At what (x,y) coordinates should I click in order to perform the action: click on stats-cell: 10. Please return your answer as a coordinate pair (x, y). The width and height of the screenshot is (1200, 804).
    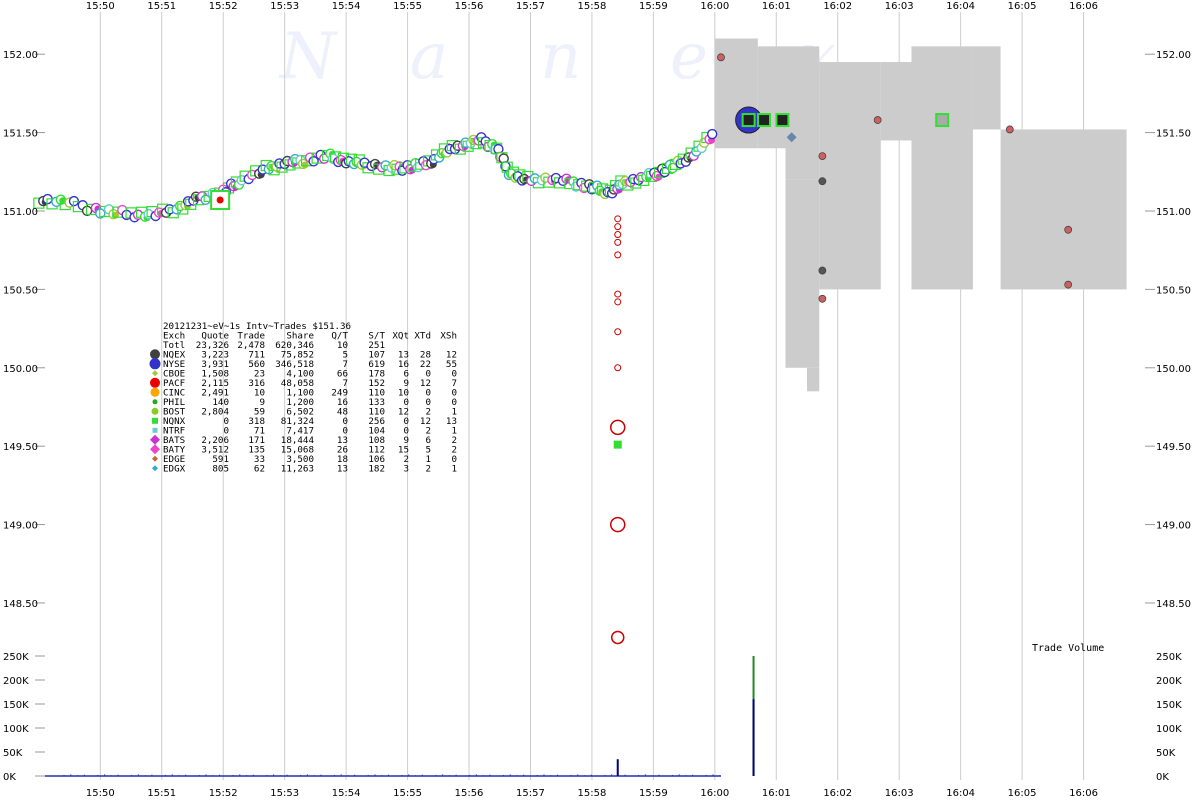
    Looking at the image, I should click on (259, 393).